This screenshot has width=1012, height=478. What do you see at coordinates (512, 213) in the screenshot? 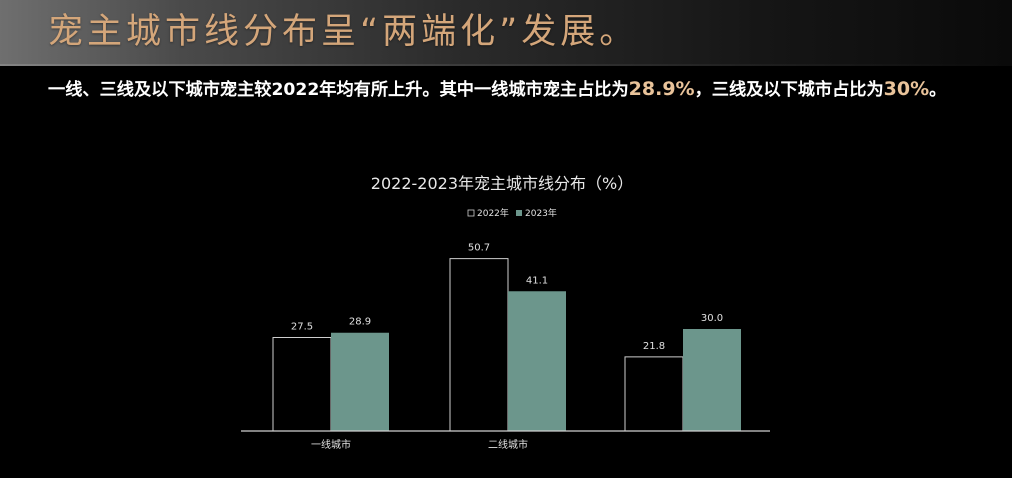
I see `chart-legend: 2022年 2023年` at bounding box center [512, 213].